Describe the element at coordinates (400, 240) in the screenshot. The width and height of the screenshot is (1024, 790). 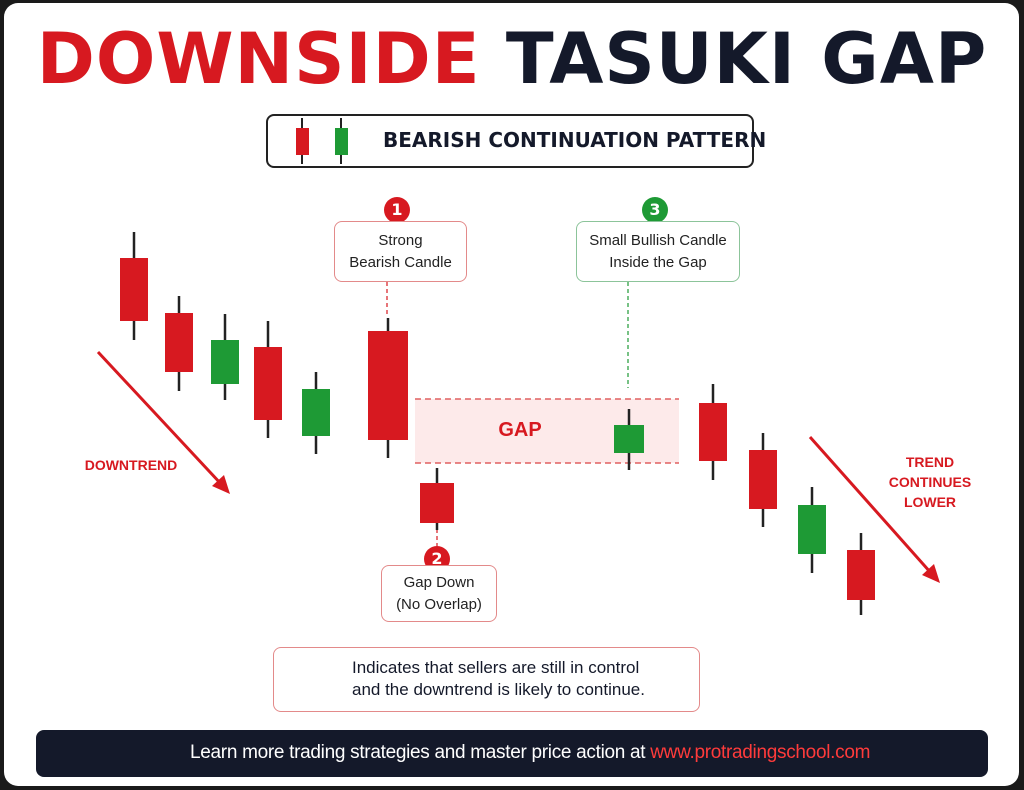
I see `callout-1-line-1: Strong` at that location.